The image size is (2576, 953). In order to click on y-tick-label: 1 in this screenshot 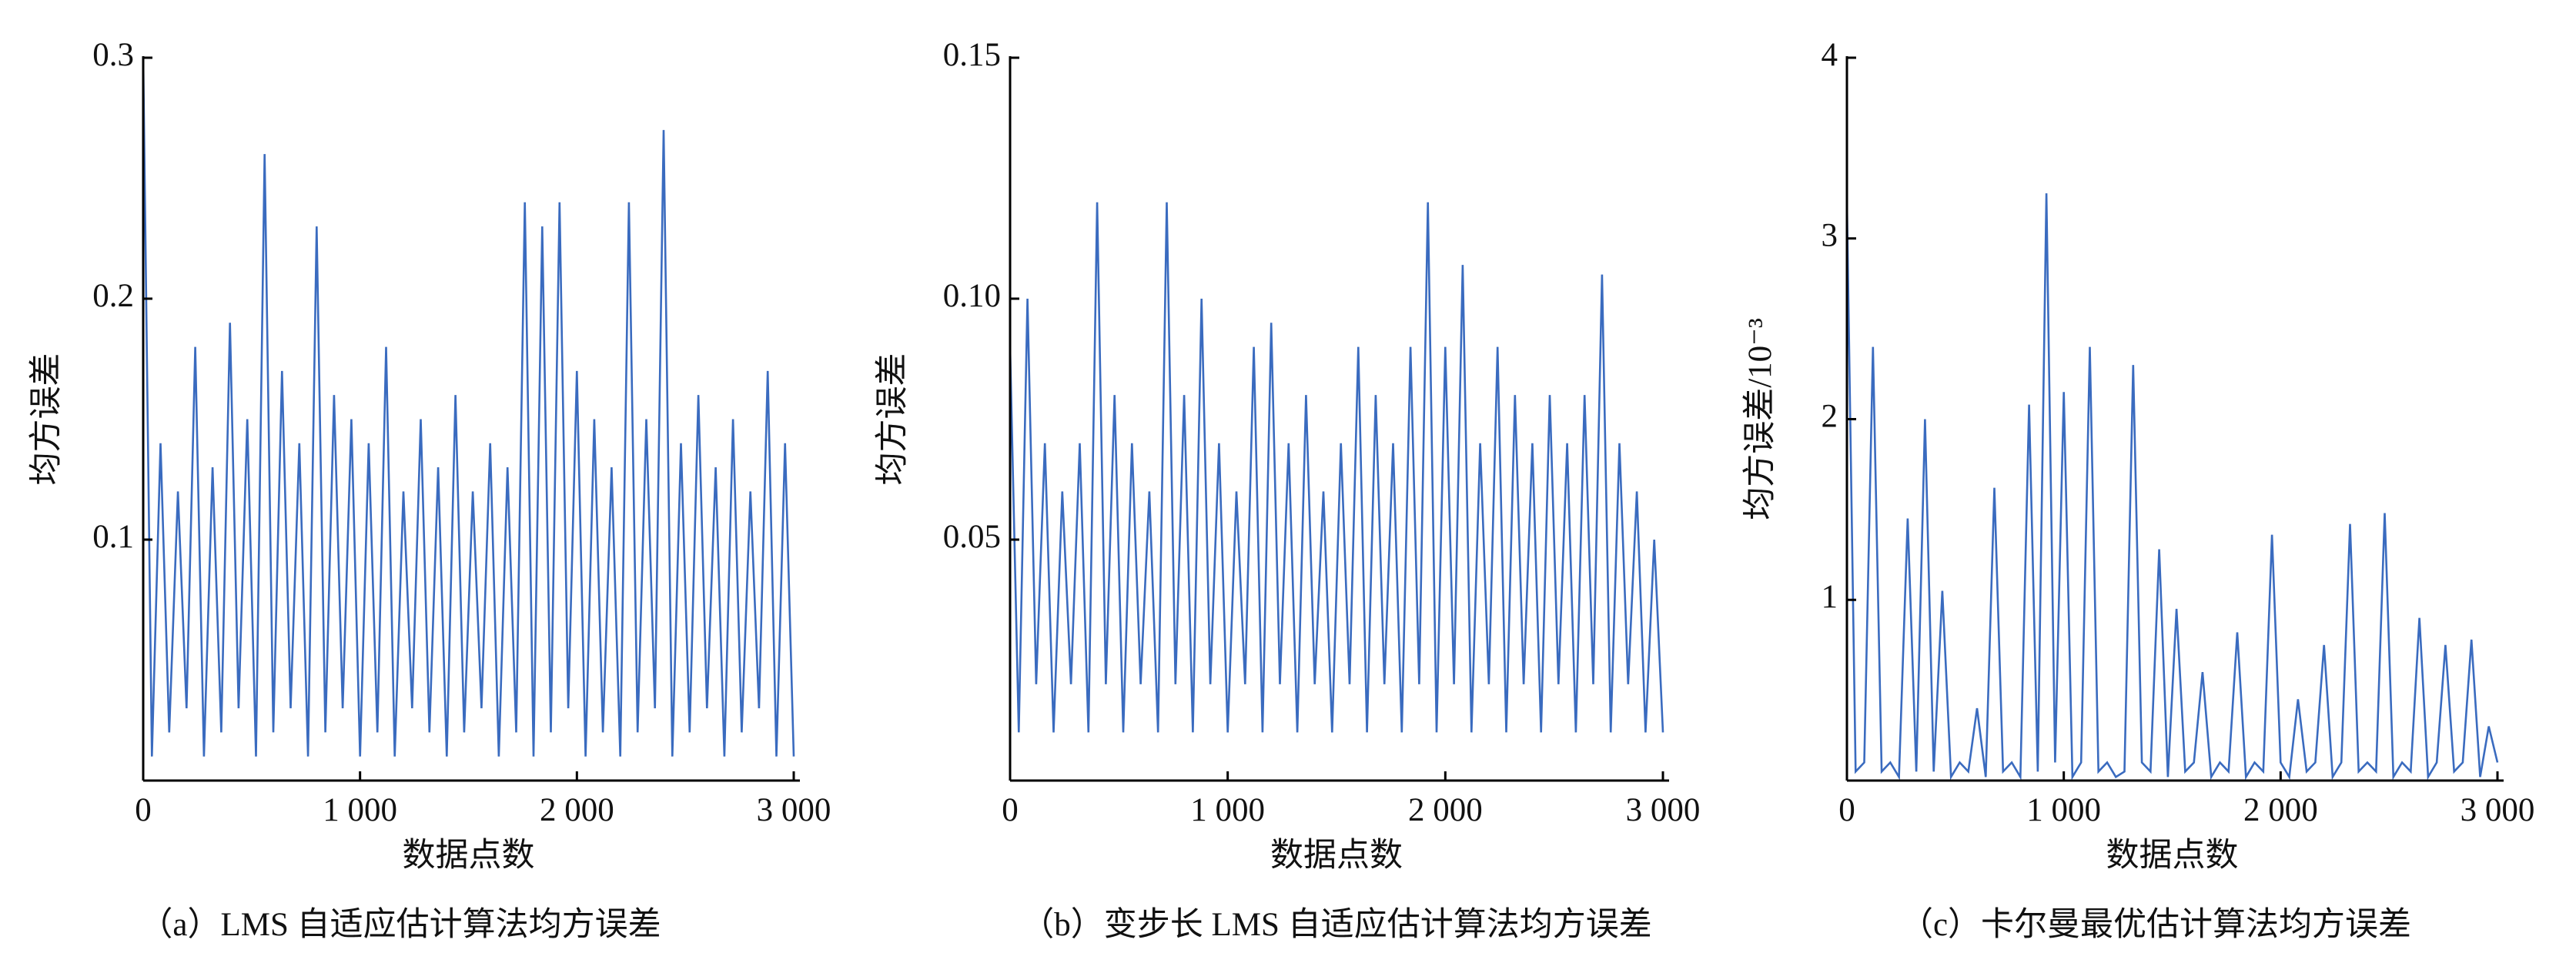, I will do `click(1830, 597)`.